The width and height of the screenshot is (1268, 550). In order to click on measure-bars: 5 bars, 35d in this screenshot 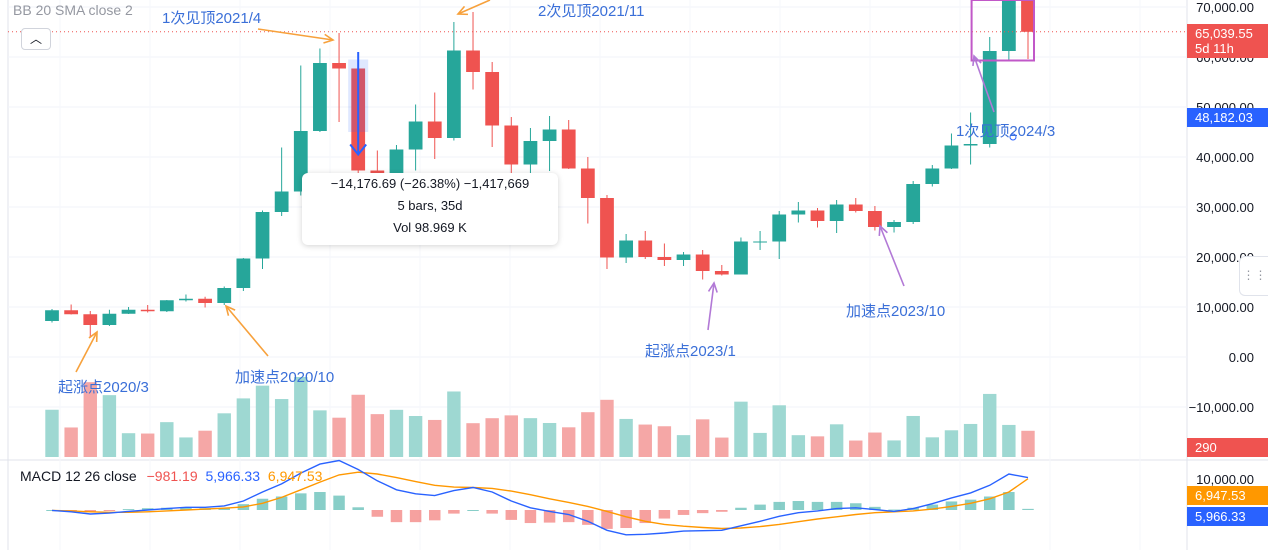, I will do `click(430, 205)`.